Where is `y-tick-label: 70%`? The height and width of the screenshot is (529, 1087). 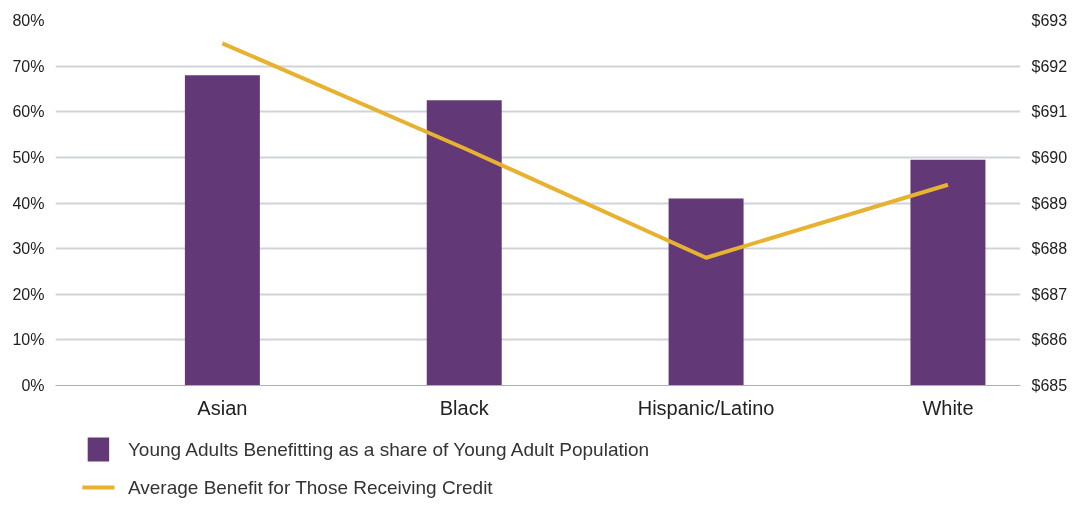 y-tick-label: 70% is located at coordinates (28, 66).